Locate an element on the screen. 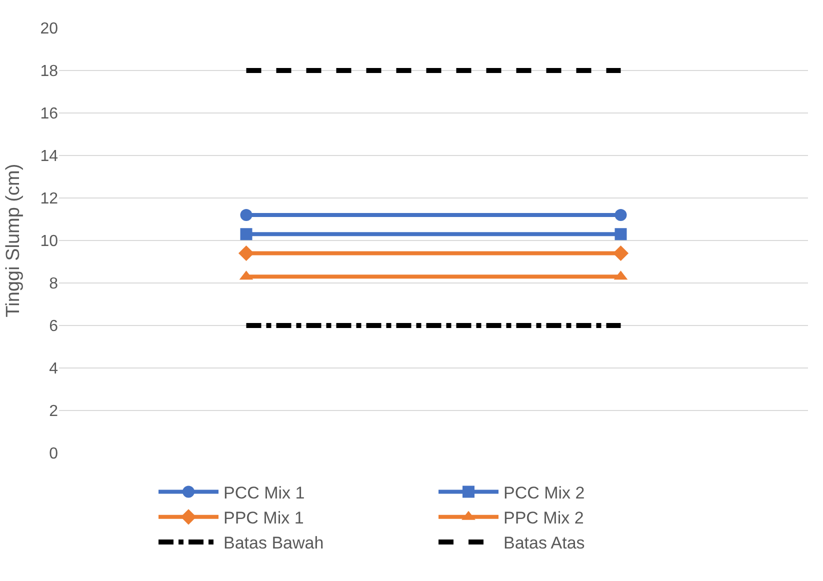 This screenshot has width=823, height=581. y-tick-label: 12 is located at coordinates (49, 199).